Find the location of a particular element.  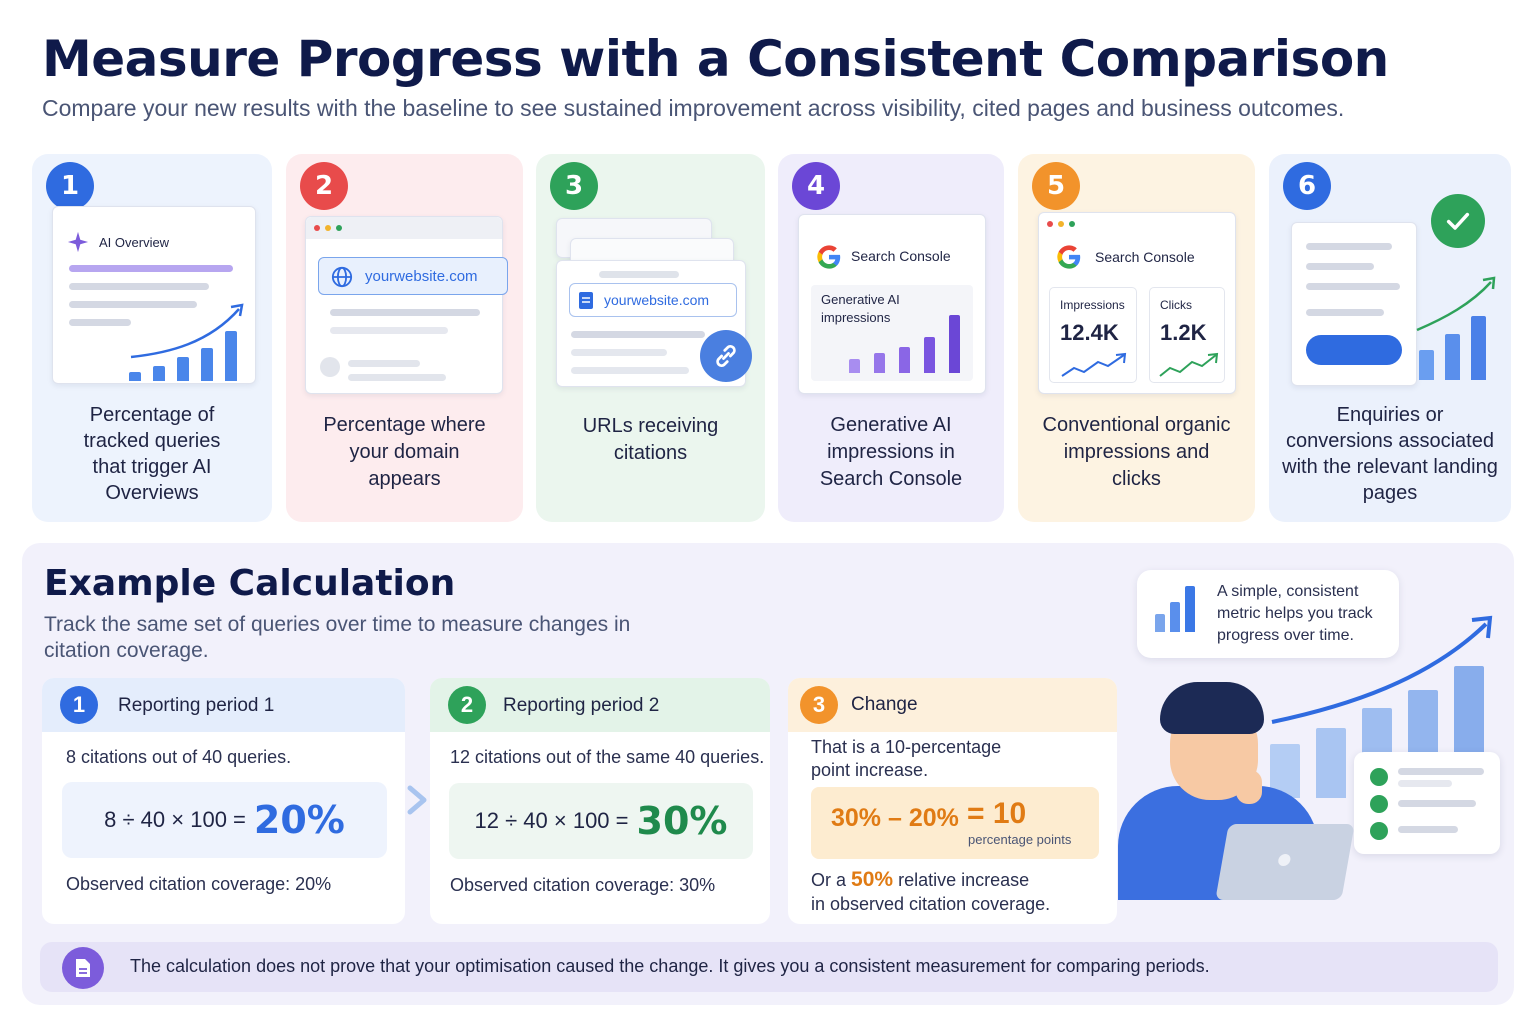

formula-box: 12 ÷ 40 × 100 = 30% is located at coordinates (601, 821).